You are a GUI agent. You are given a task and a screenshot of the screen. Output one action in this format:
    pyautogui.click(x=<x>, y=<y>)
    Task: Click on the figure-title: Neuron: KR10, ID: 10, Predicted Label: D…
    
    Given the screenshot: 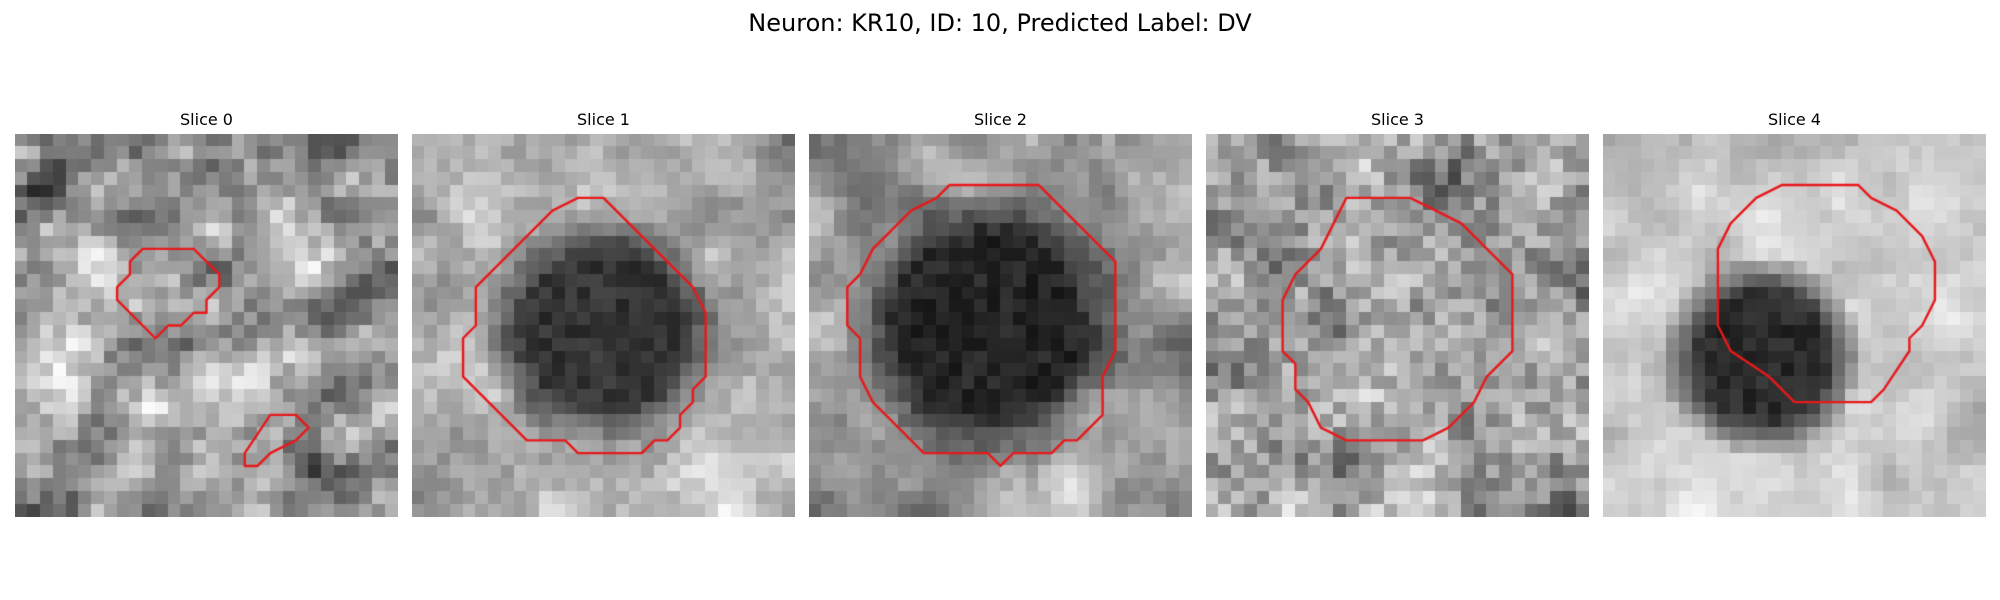 What is the action you would take?
    pyautogui.click(x=1000, y=23)
    